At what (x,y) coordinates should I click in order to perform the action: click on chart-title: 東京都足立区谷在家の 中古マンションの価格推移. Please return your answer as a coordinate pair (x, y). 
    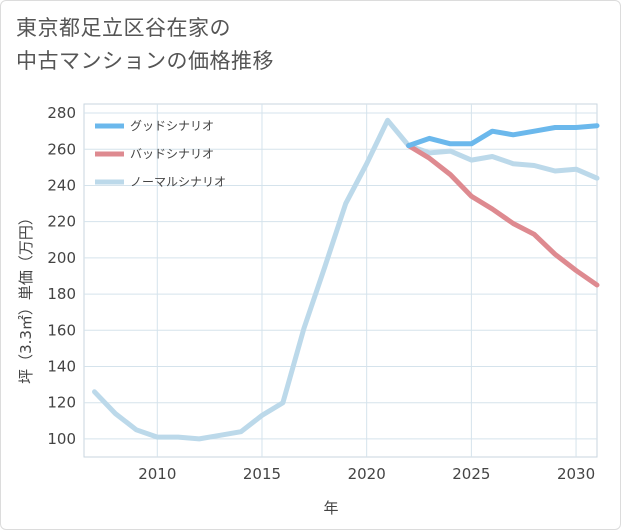
    Looking at the image, I should click on (226, 45).